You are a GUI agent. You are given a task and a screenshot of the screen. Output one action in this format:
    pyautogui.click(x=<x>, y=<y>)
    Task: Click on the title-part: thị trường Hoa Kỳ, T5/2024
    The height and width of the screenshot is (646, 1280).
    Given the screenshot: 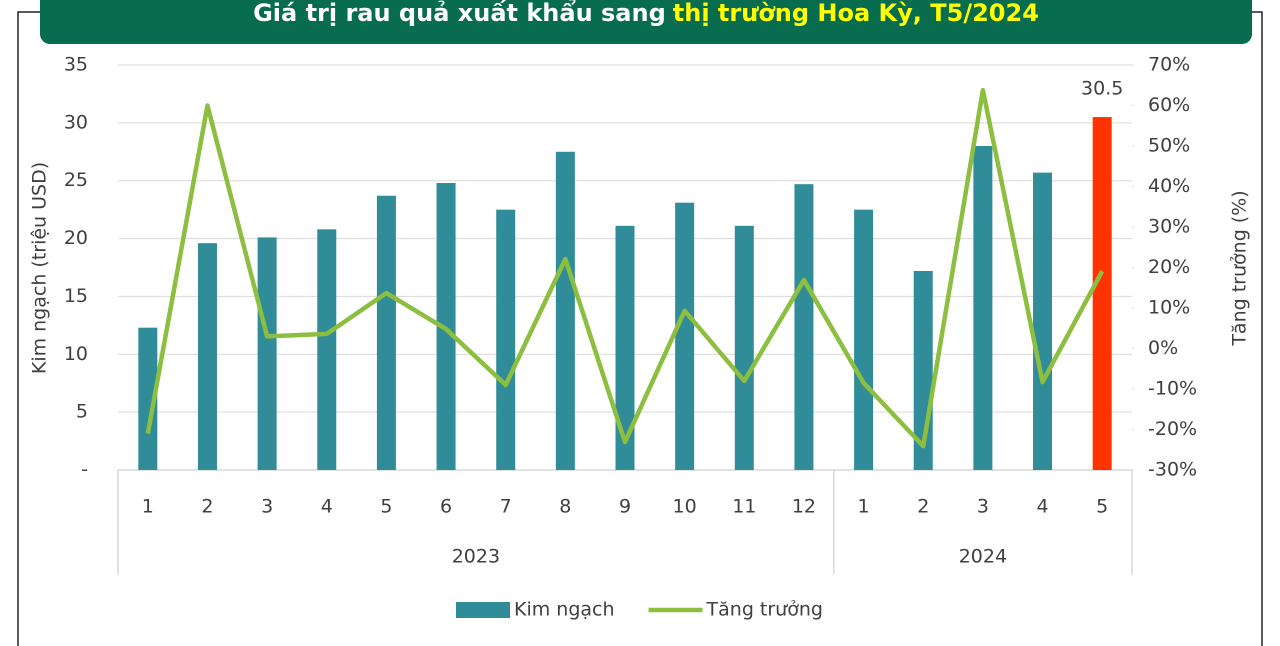 What is the action you would take?
    pyautogui.click(x=856, y=13)
    